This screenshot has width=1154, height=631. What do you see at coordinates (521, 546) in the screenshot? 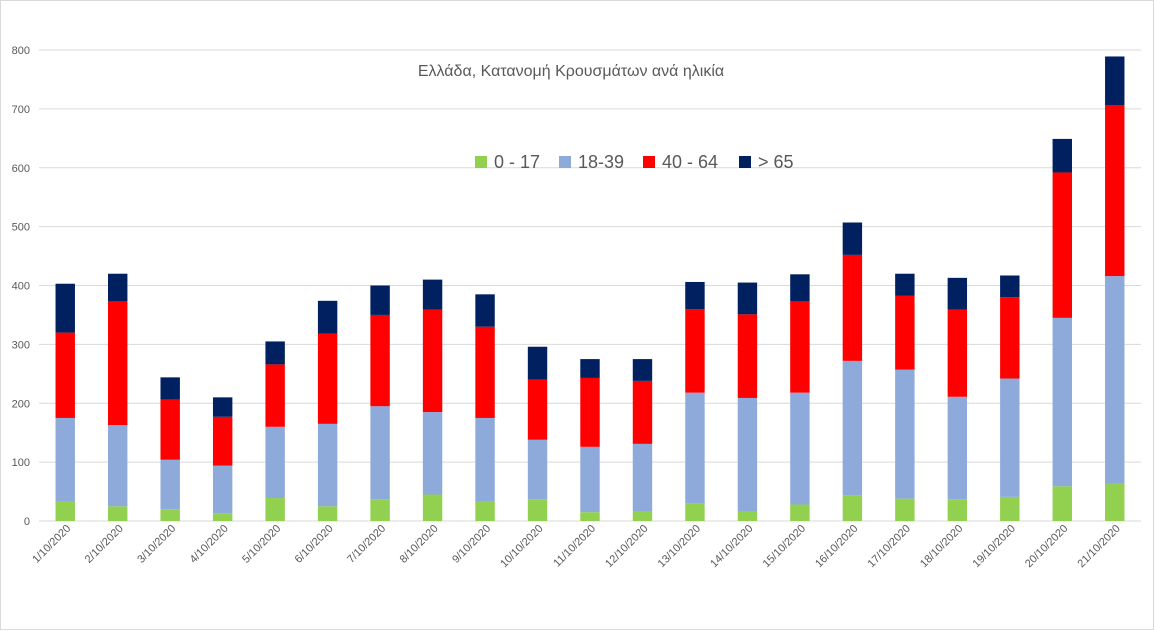
I see `x-tick-label: 10/10/2020` at bounding box center [521, 546].